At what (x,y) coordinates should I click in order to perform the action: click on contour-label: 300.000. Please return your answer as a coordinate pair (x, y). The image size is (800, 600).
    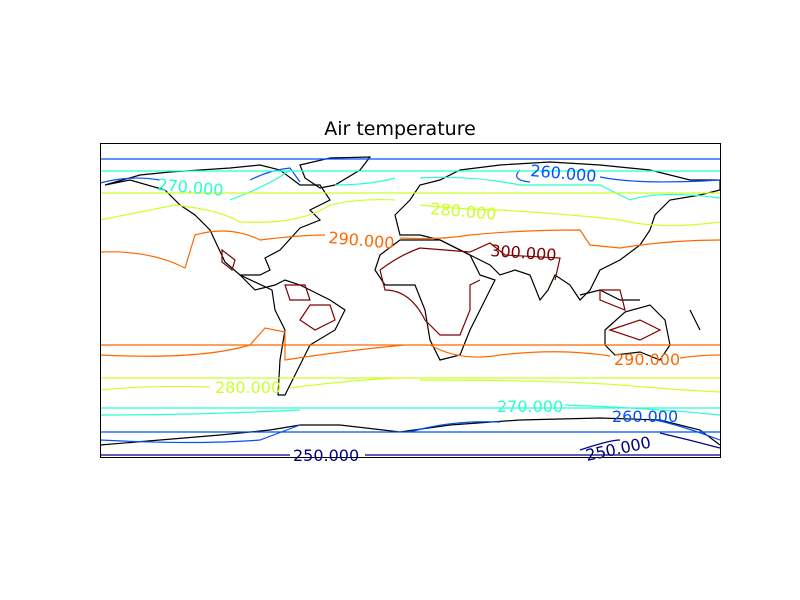
    Looking at the image, I should click on (523, 253).